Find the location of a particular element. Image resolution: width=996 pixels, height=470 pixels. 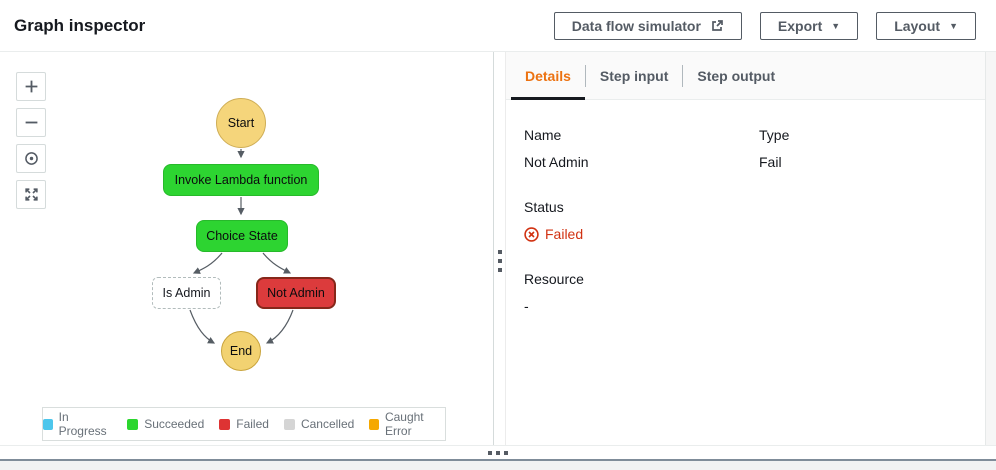

caught-error-swatch-icon is located at coordinates (374, 424).